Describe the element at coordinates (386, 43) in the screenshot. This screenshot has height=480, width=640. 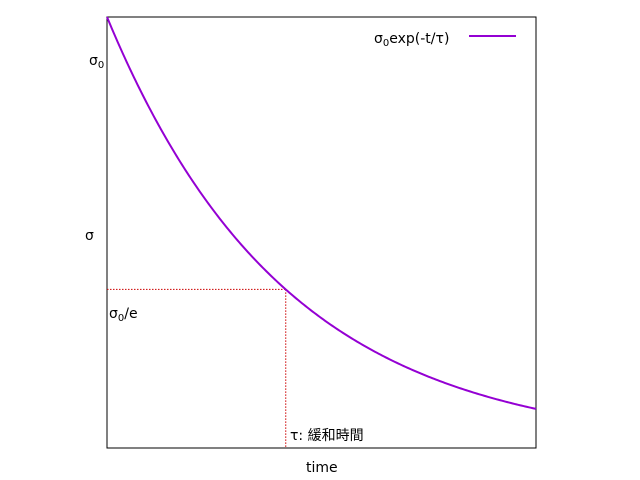
I see `legend-sub: 0` at that location.